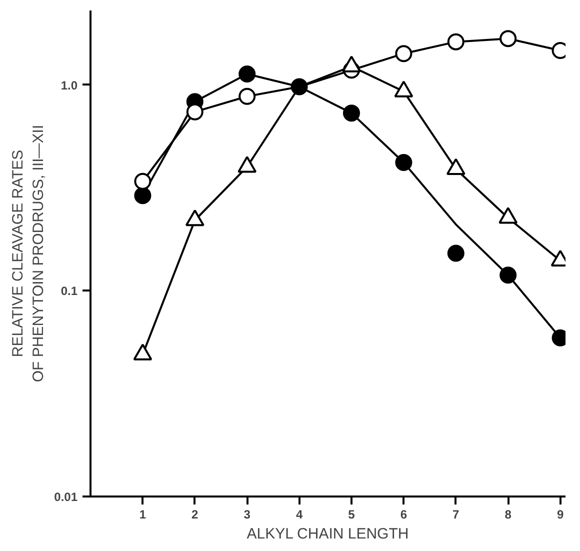  Describe the element at coordinates (69, 291) in the screenshot. I see `y-tick-label: 0.1` at that location.